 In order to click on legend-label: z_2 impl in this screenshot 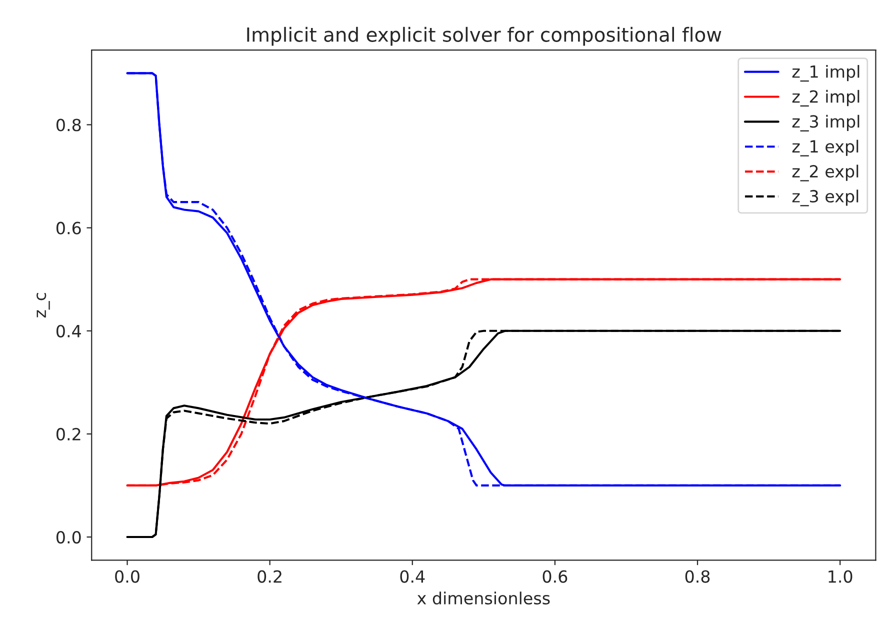, I will do `click(826, 98)`.